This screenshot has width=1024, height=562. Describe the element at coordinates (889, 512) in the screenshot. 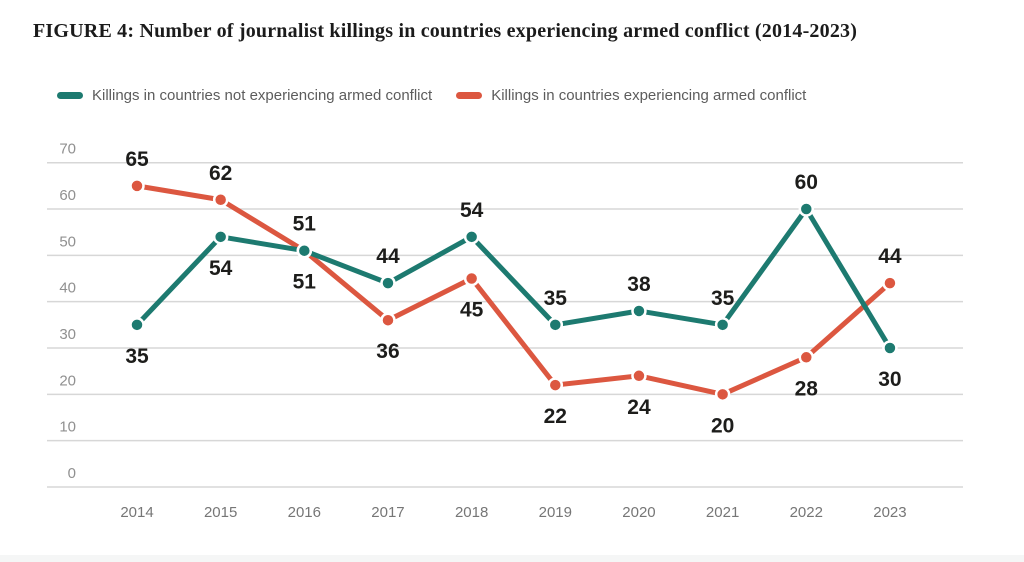

I see `x-tick-label: 2023` at that location.